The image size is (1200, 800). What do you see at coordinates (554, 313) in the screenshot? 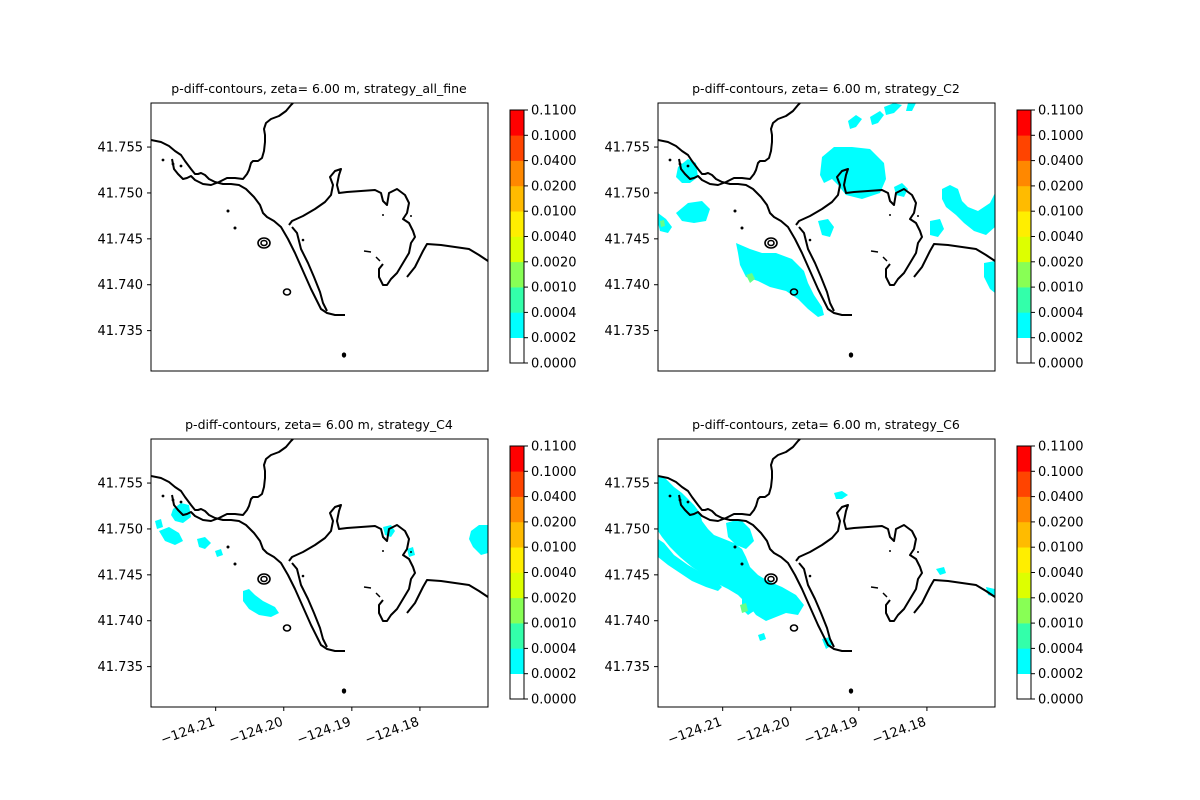
I see `colorbar-tick-label: 0.0004` at bounding box center [554, 313].